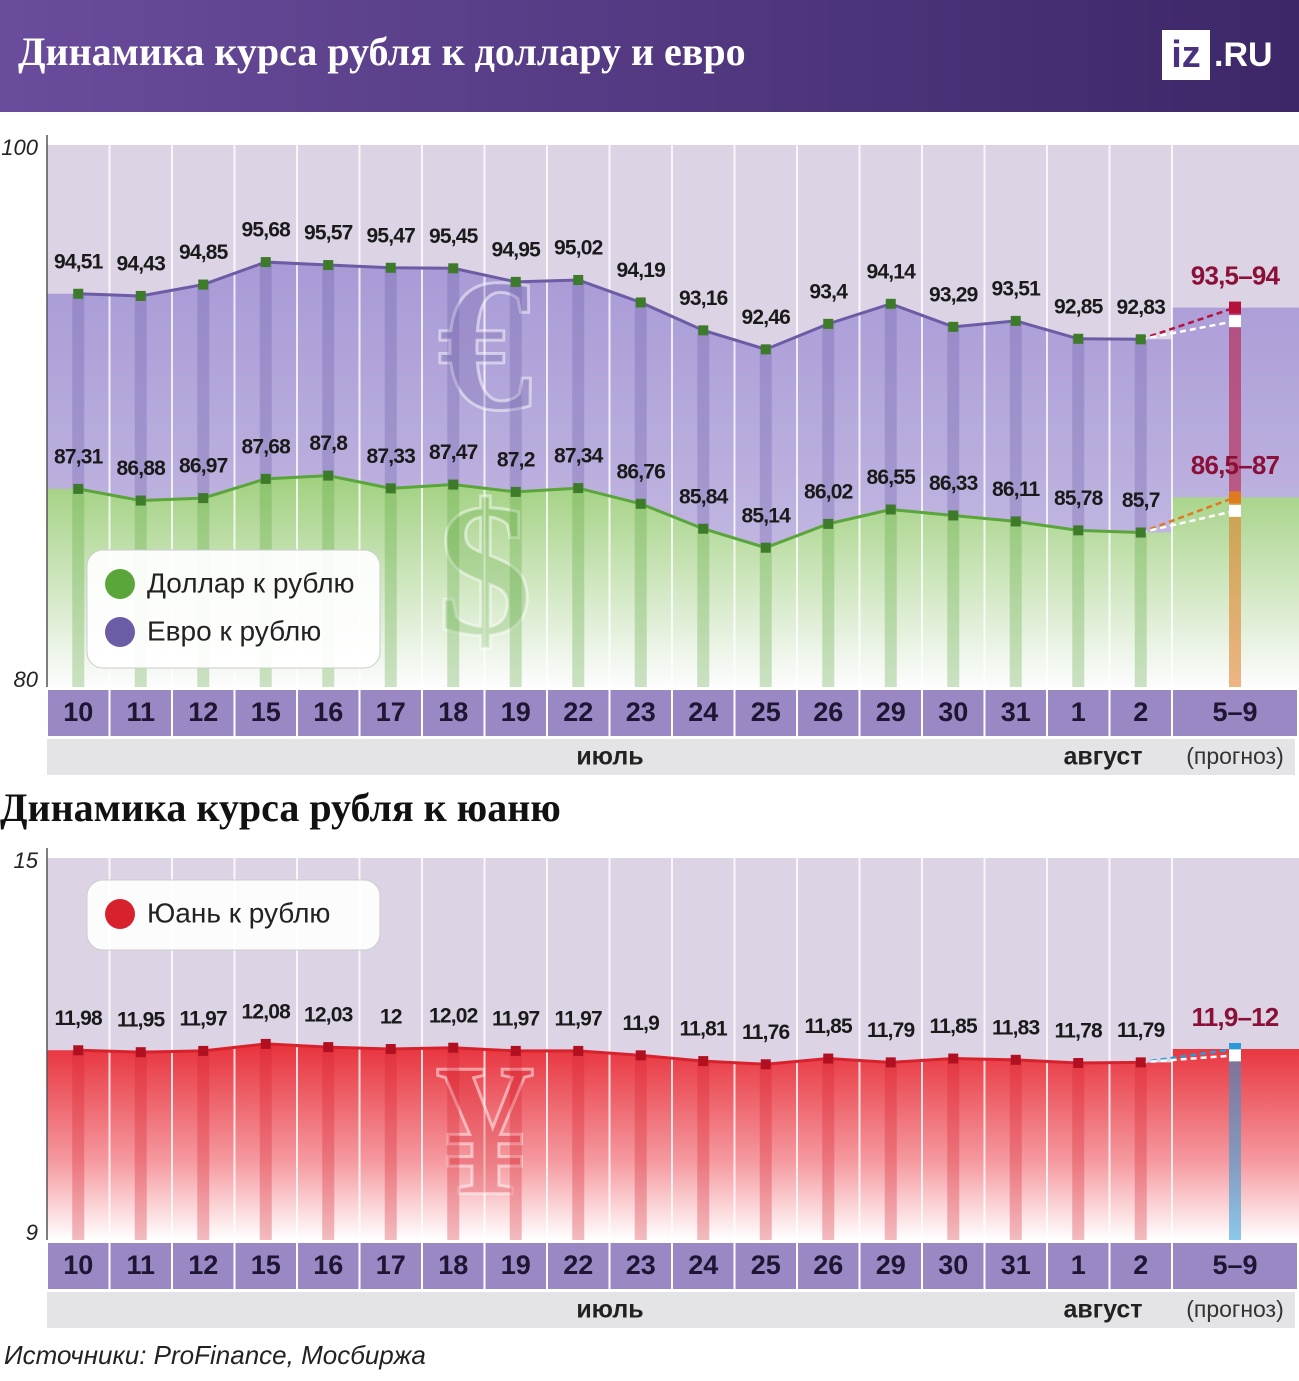  What do you see at coordinates (141, 468) in the screenshot?
I see `value-label: 86,88` at bounding box center [141, 468].